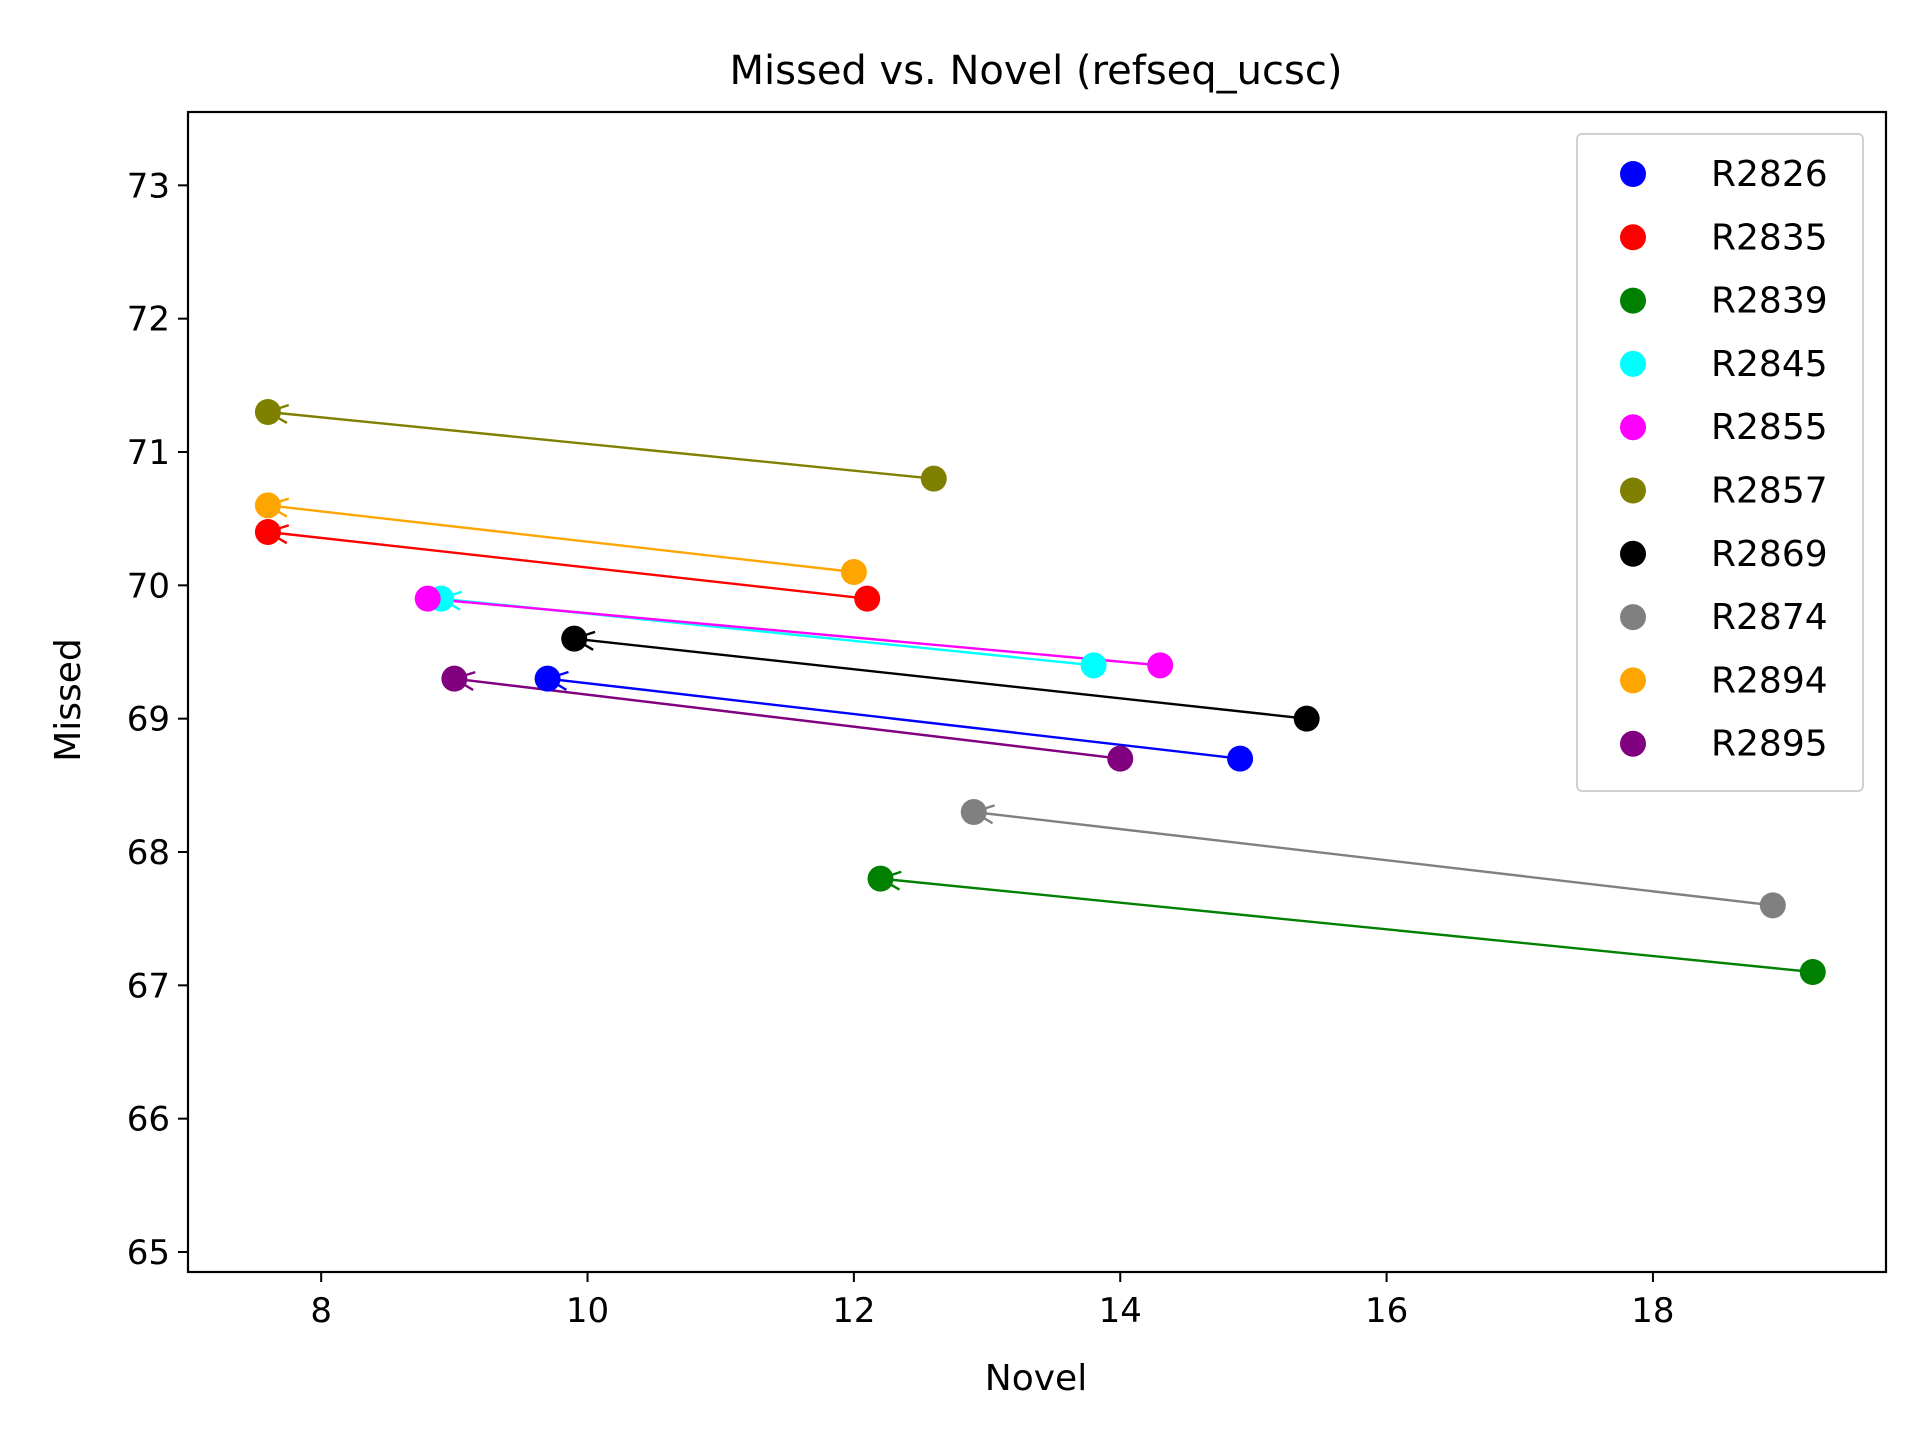  What do you see at coordinates (1036, 1378) in the screenshot?
I see `x-axis-label: Novel` at bounding box center [1036, 1378].